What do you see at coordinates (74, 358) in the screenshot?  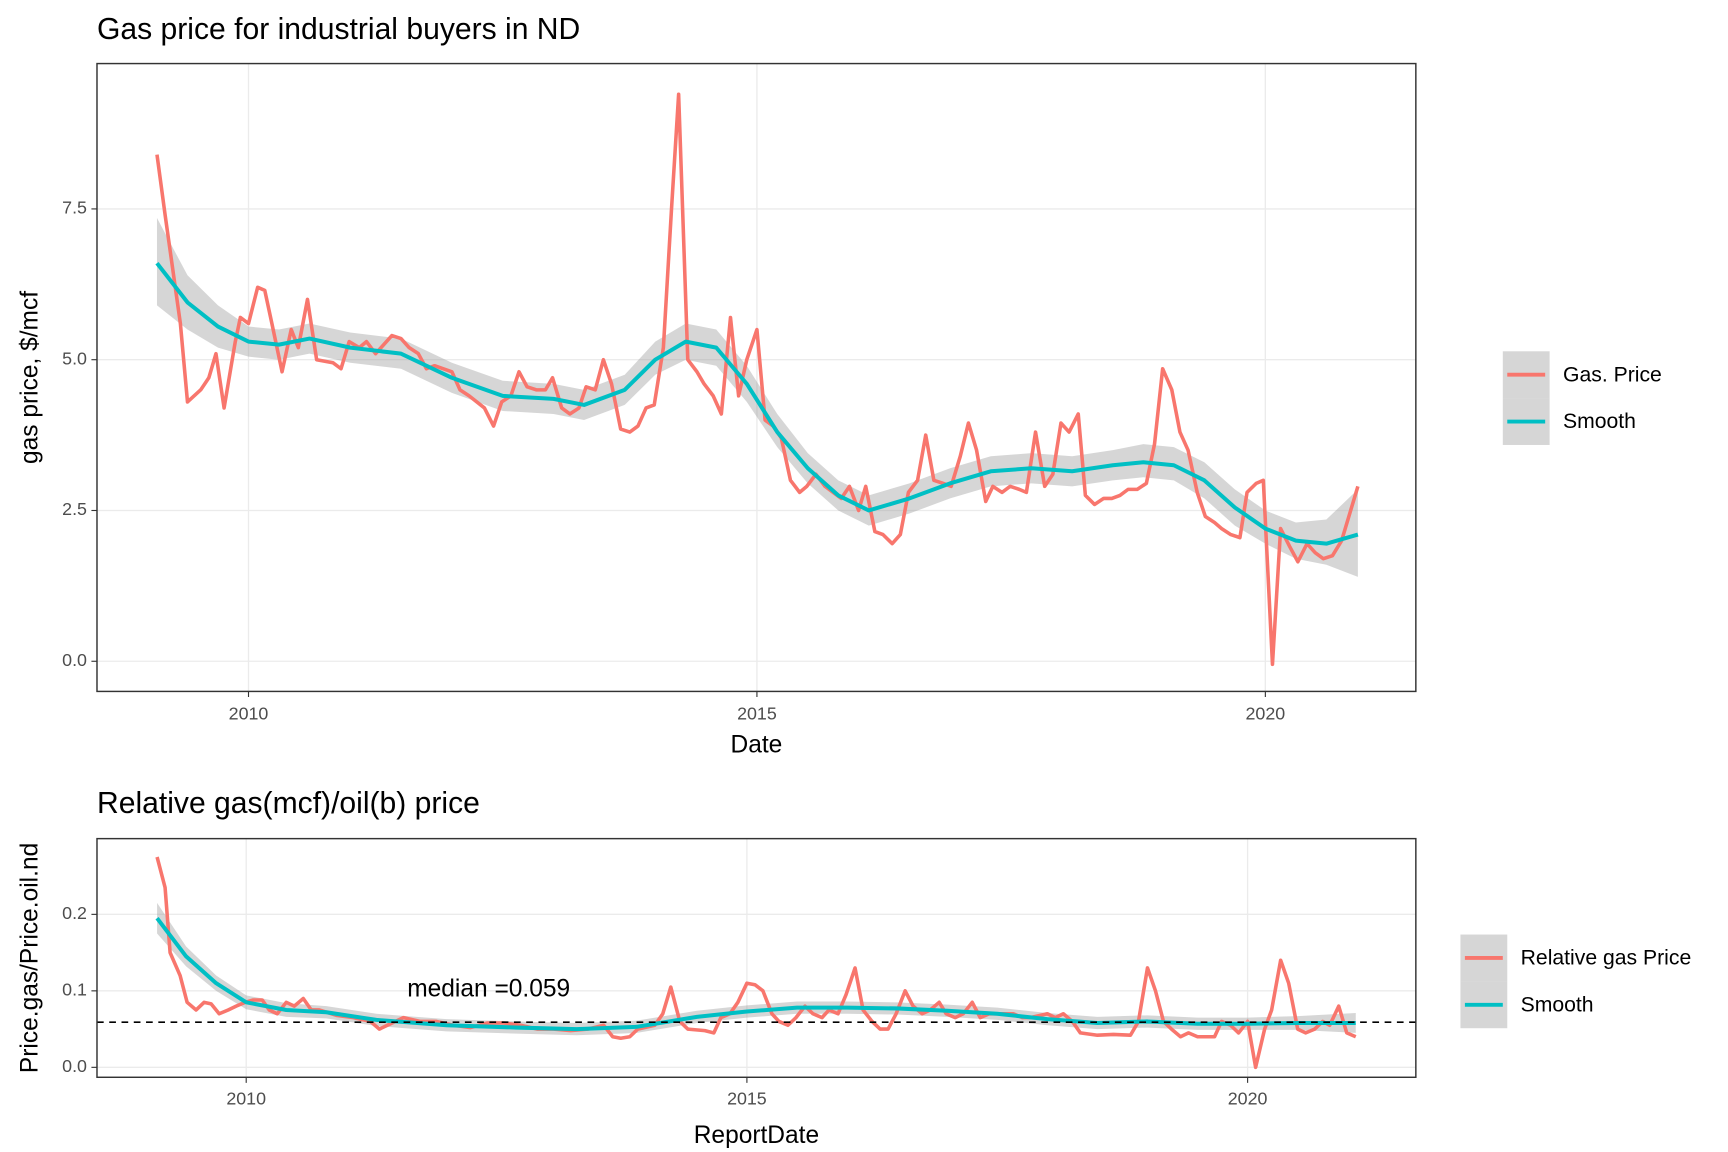 I see `y-tick-label: 5.0` at bounding box center [74, 358].